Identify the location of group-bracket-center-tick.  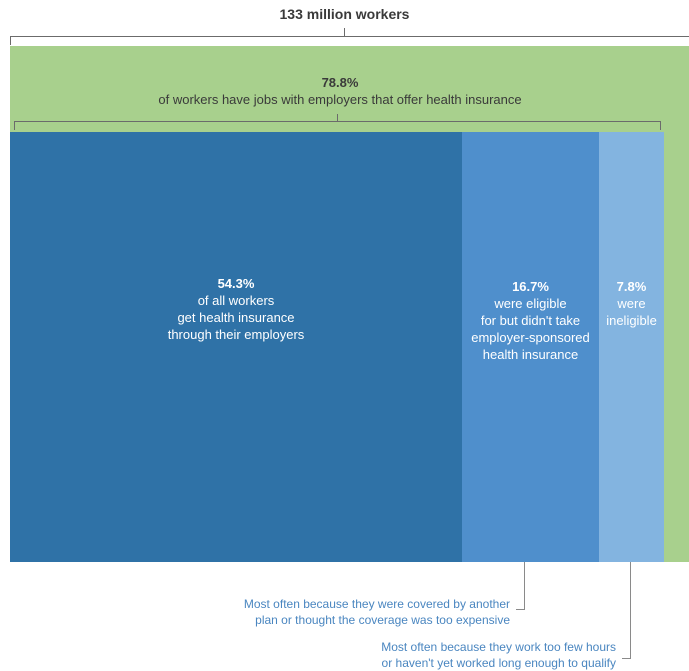
(337, 117).